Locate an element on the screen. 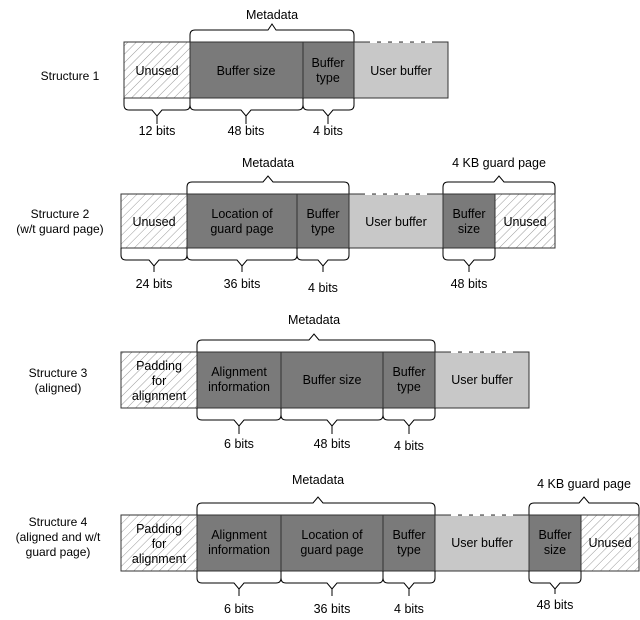 The width and height of the screenshot is (640, 620). structure-4-alignment-segment is located at coordinates (239, 543).